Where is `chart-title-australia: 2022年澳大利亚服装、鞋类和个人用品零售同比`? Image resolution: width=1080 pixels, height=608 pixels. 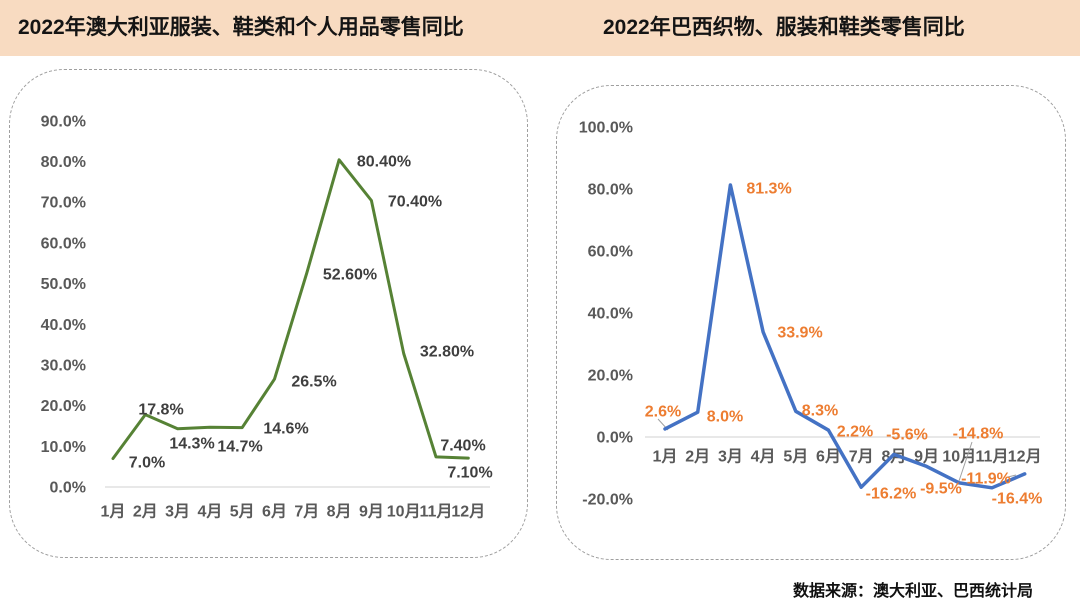
chart-title-australia: 2022年澳大利亚服装、鞋类和个人用品零售同比 is located at coordinates (241, 27).